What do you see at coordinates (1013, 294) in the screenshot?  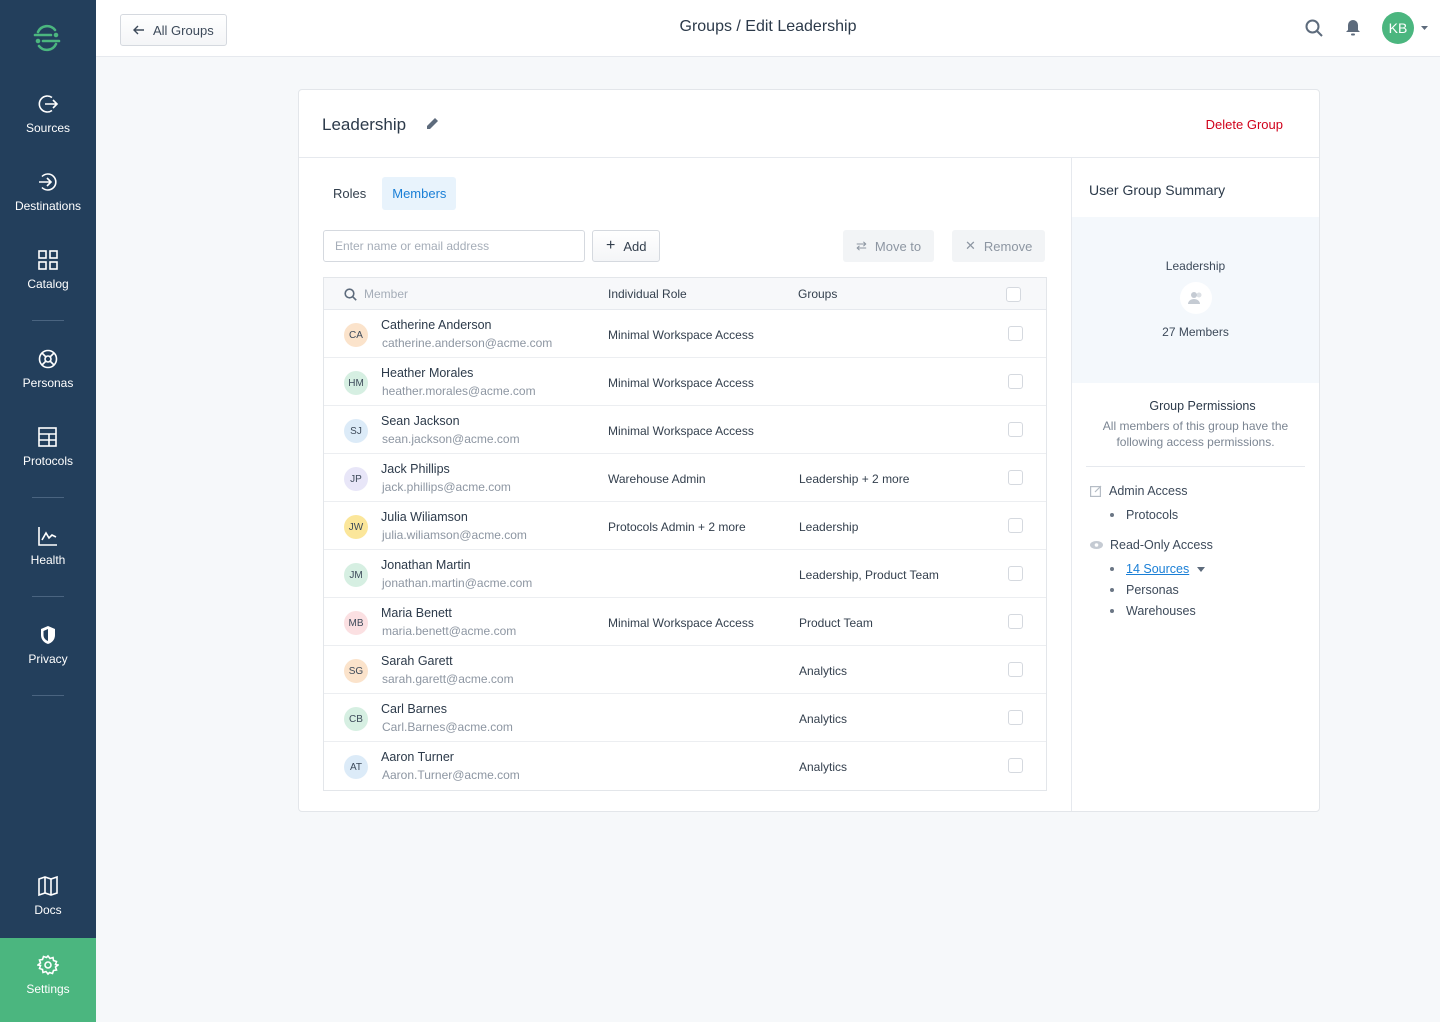 I see `select-all-checkbox` at bounding box center [1013, 294].